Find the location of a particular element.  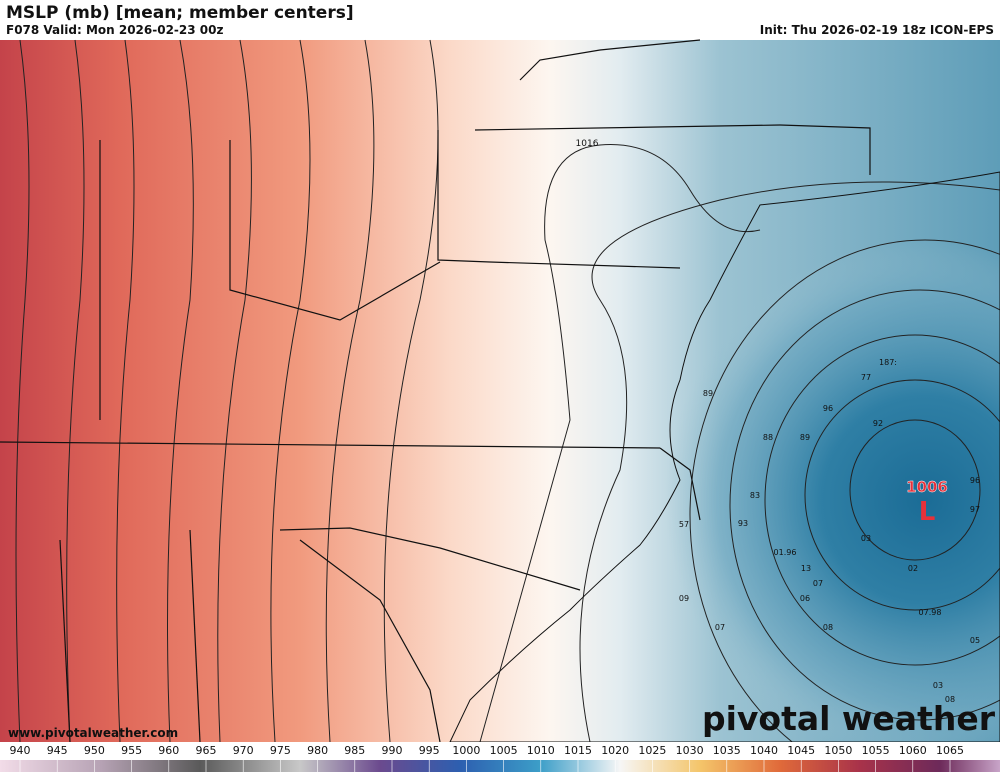

colorbar-tick-label: 1030 is located at coordinates (690, 750).